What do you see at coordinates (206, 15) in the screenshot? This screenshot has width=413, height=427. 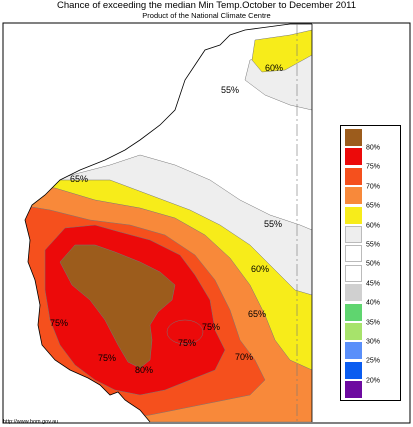 I see `map-subtitle: Product of the National Climate Centre` at bounding box center [206, 15].